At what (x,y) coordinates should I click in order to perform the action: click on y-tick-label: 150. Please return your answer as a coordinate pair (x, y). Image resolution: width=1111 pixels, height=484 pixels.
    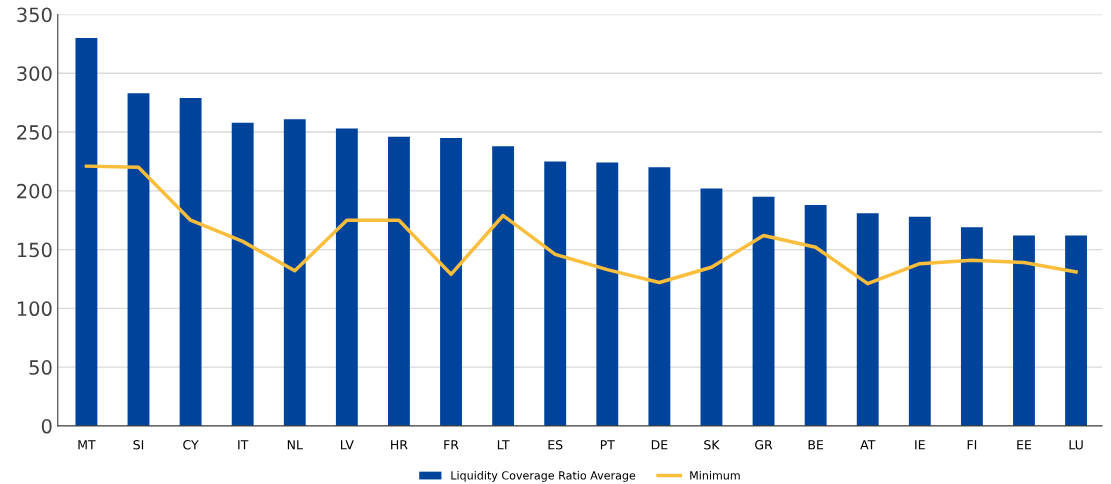
    Looking at the image, I should click on (34, 250).